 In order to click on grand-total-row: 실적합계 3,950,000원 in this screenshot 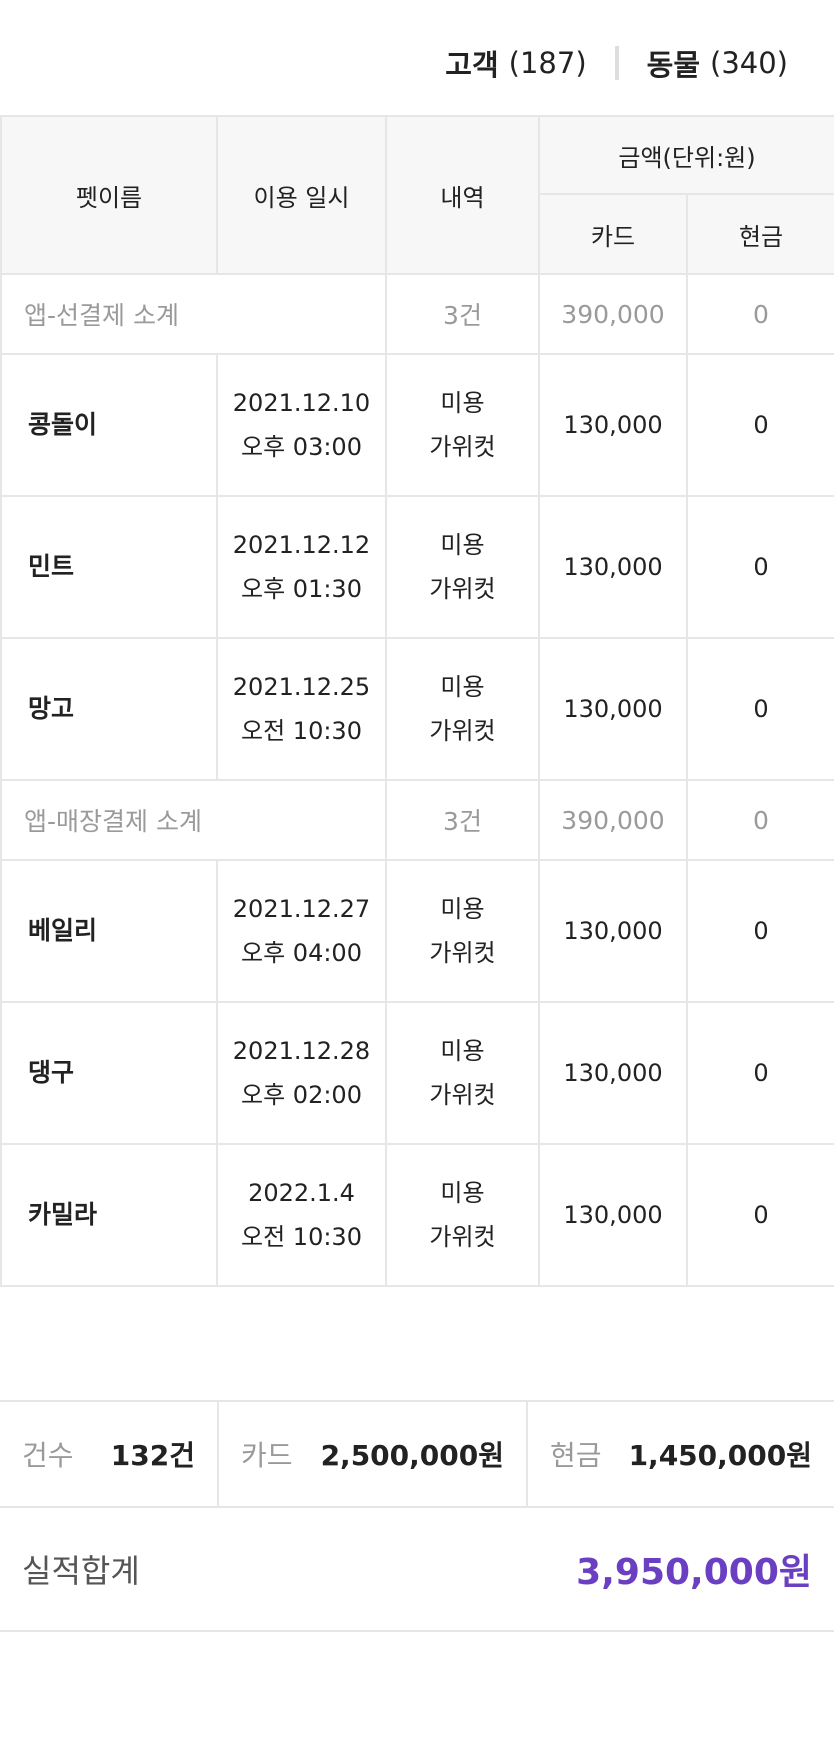, I will do `click(417, 1569)`.